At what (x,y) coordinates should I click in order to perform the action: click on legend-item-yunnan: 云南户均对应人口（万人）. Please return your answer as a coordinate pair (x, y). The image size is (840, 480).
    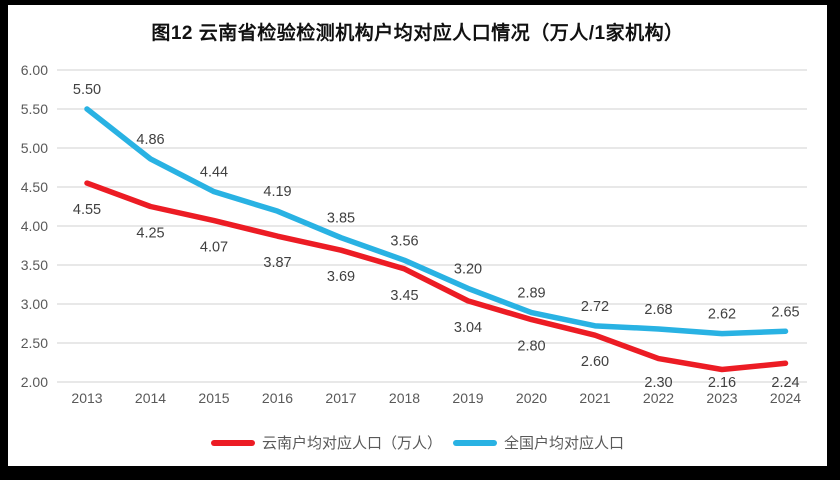
    Looking at the image, I should click on (326, 442).